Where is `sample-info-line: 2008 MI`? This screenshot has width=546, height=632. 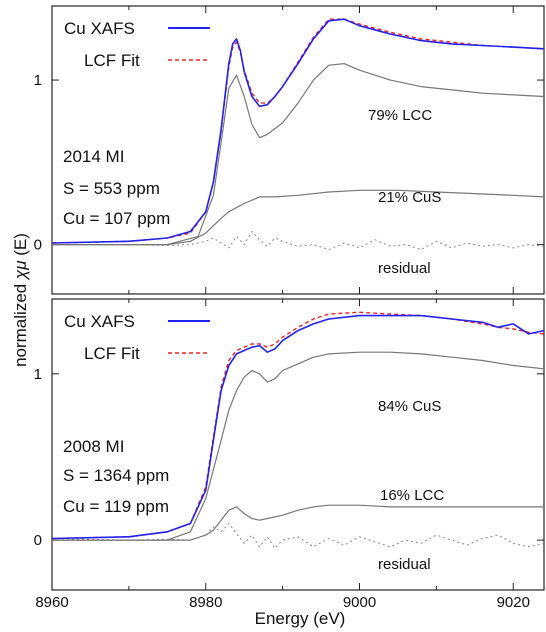
sample-info-line: 2008 MI is located at coordinates (93, 446).